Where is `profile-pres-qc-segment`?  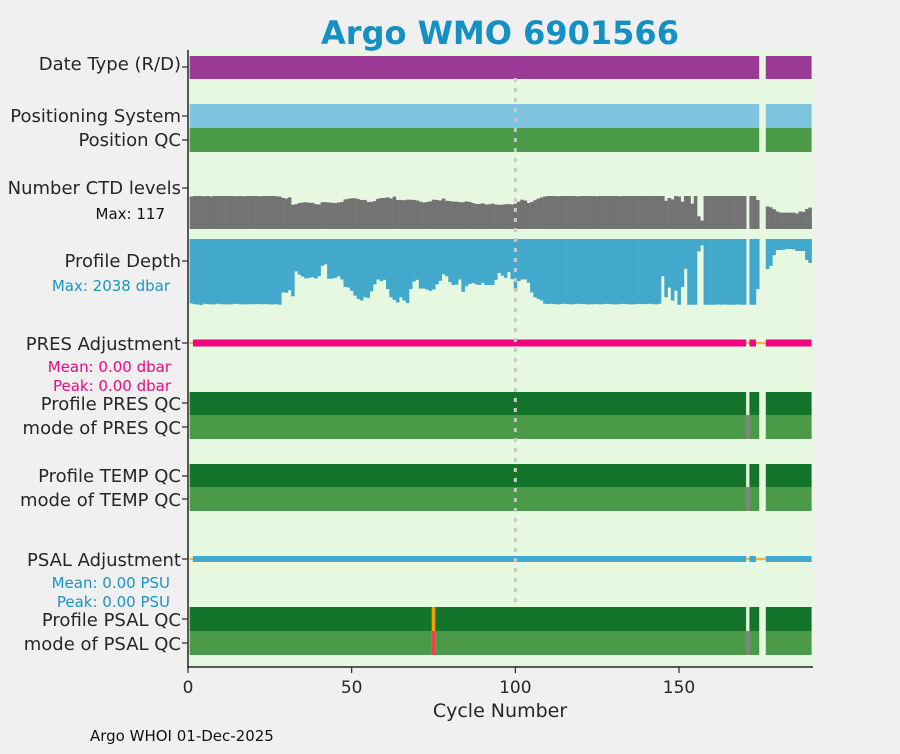 profile-pres-qc-segment is located at coordinates (788, 403).